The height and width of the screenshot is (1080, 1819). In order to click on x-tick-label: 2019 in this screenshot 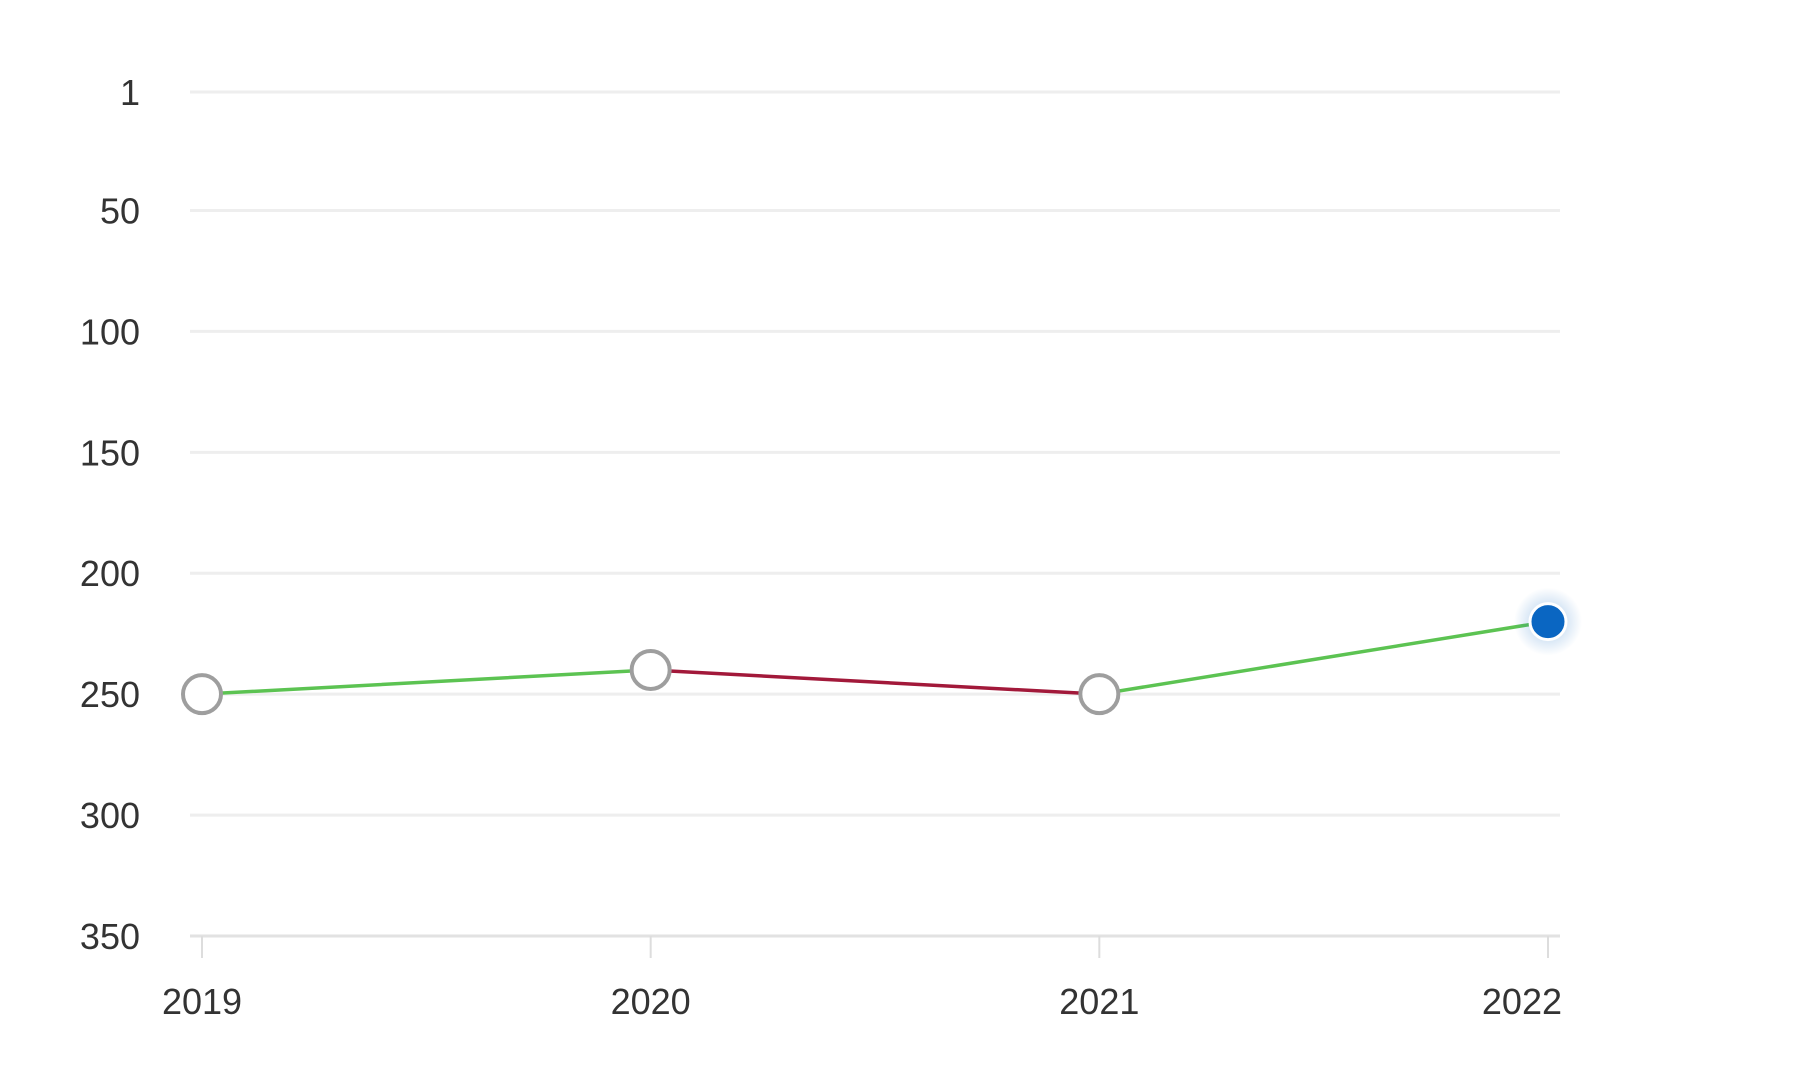, I will do `click(202, 1001)`.